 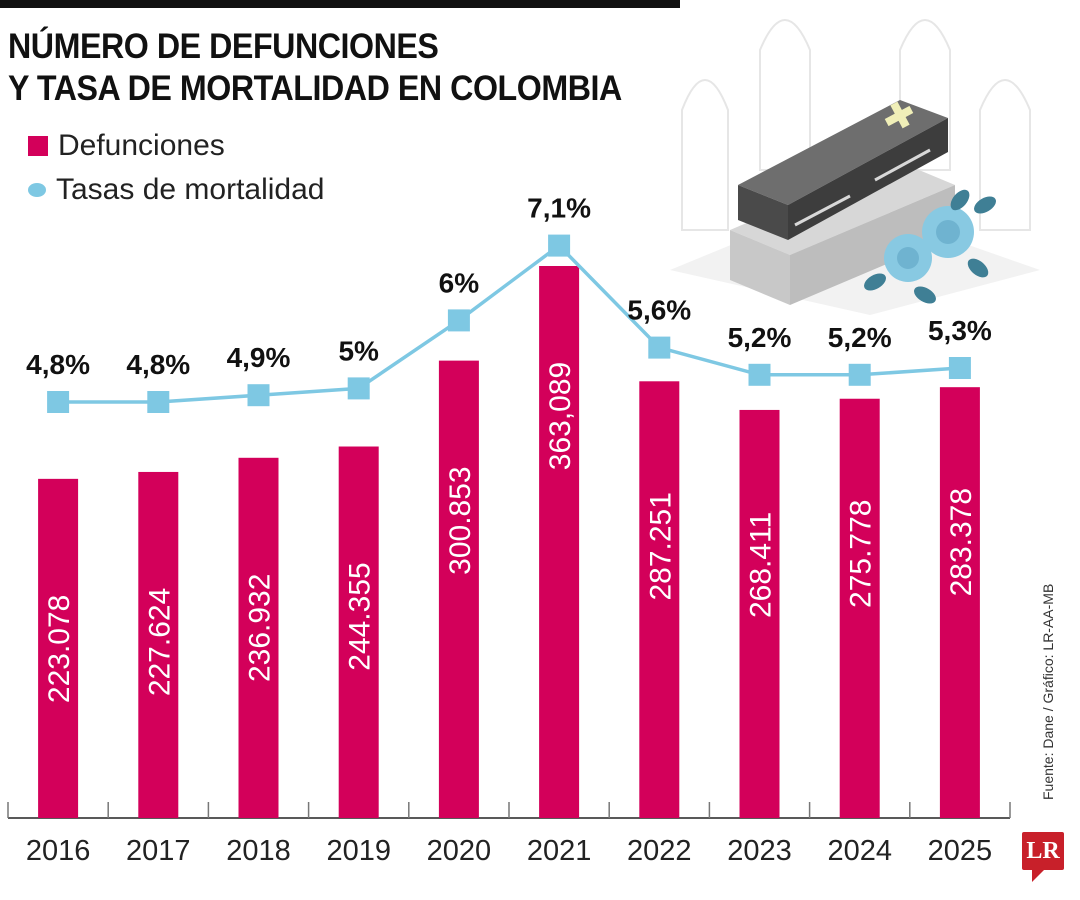 I want to click on lr-logo: LR, so click(x=1043, y=857).